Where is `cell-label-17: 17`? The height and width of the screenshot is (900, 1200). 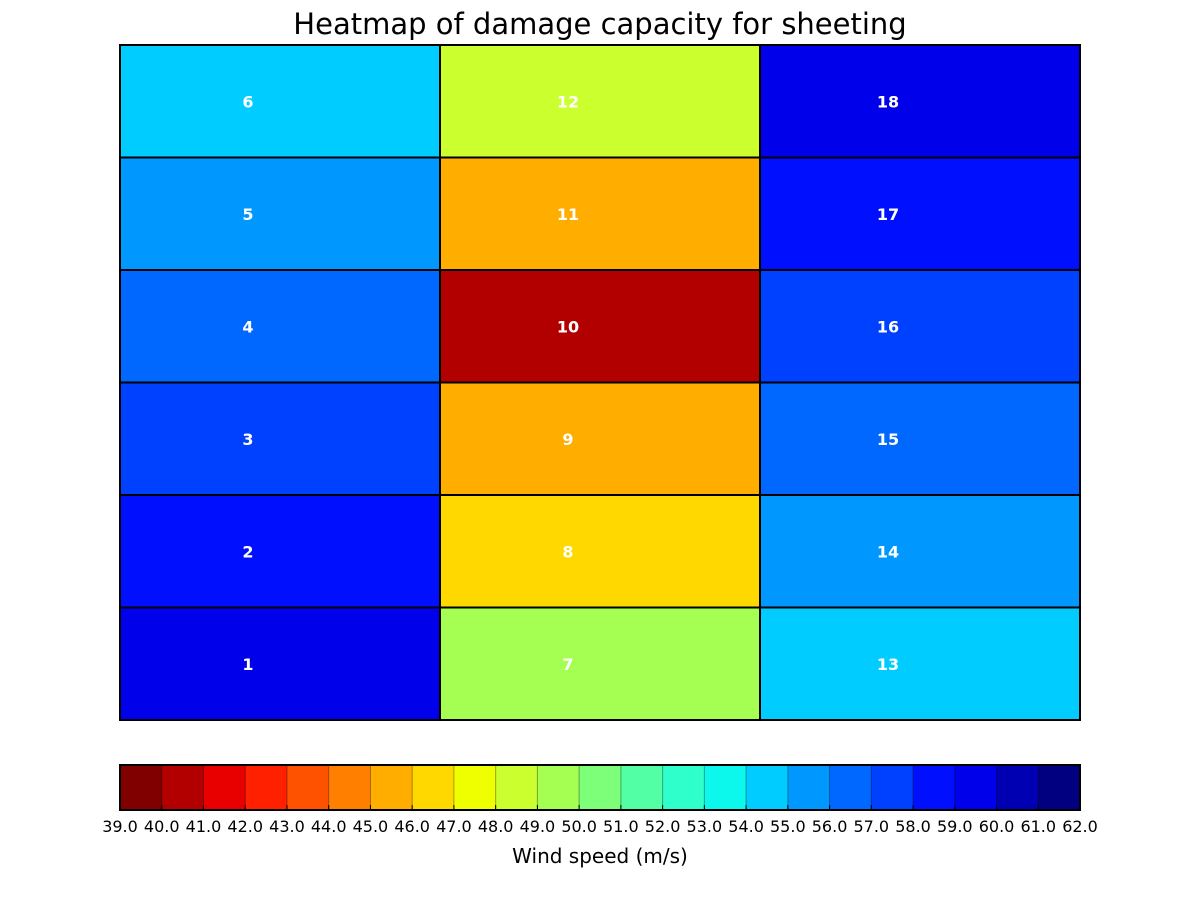 cell-label-17: 17 is located at coordinates (888, 214).